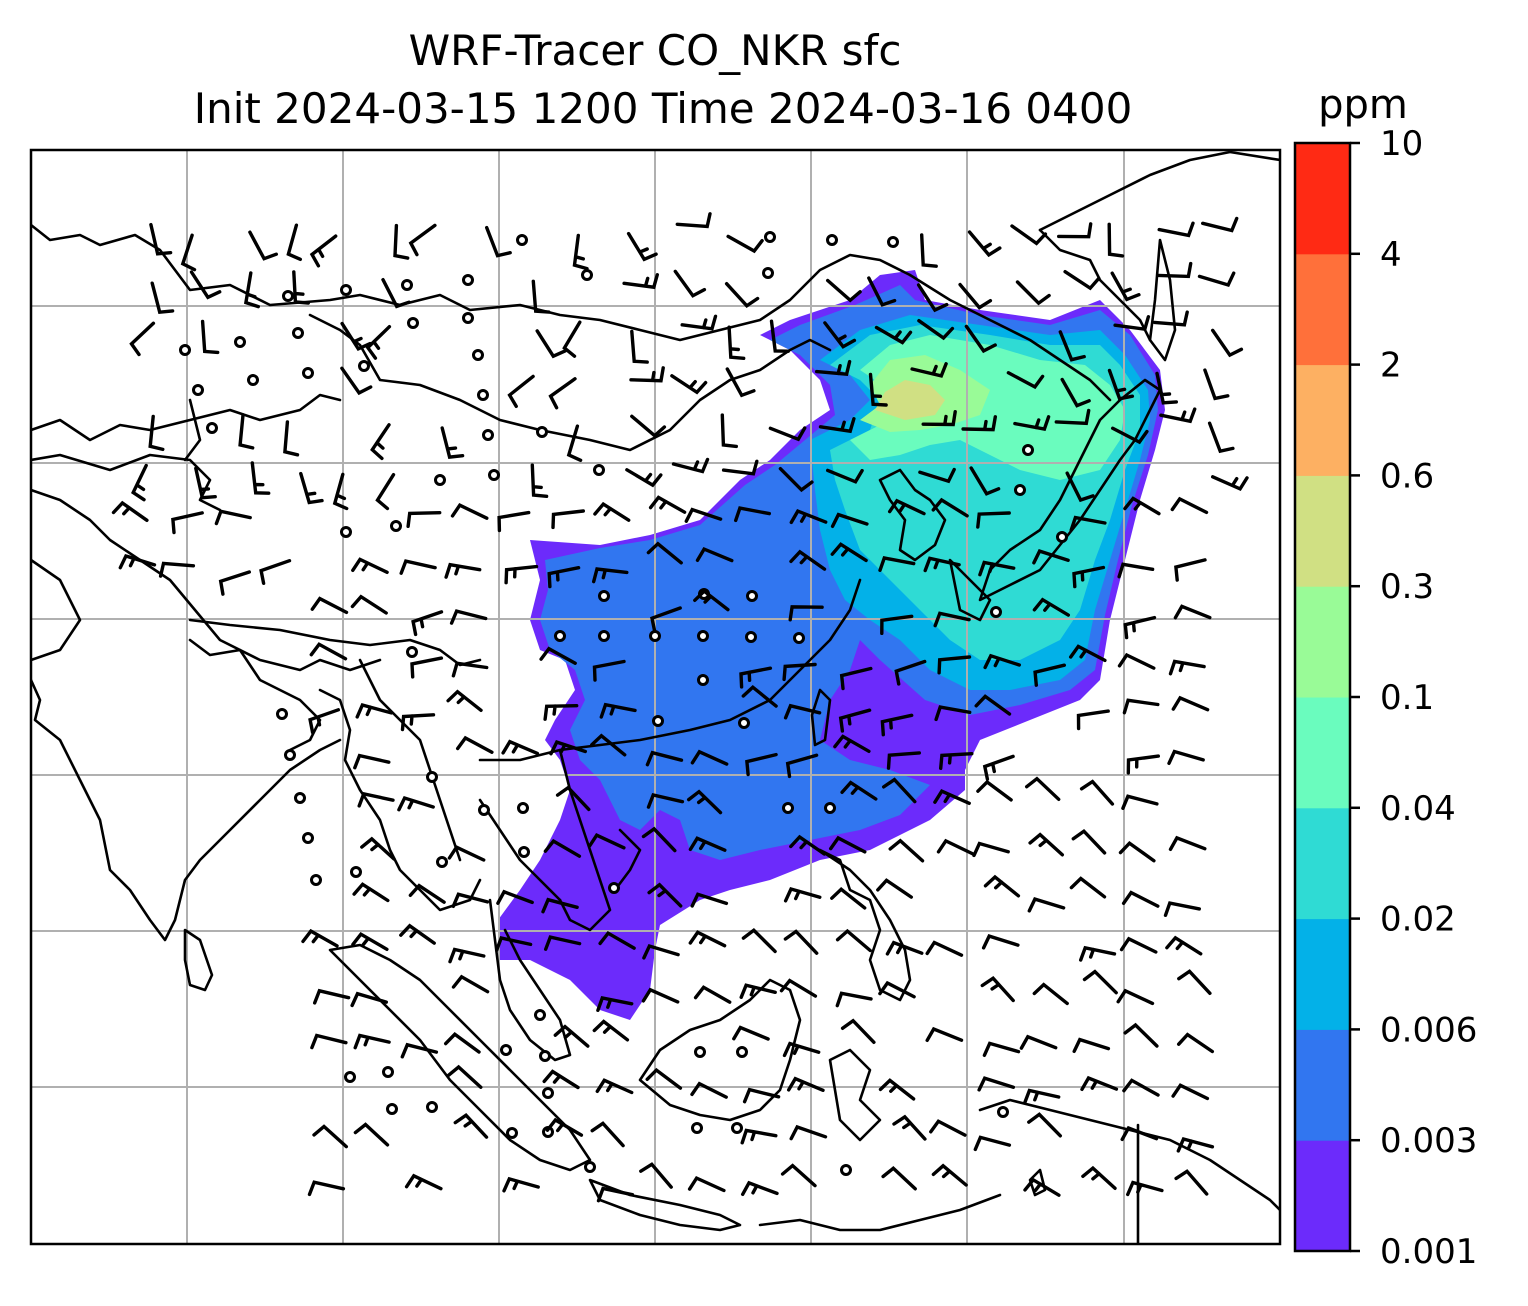 This screenshot has height=1306, width=1528. What do you see at coordinates (1418, 809) in the screenshot?
I see `colorbar-tick-label: 0.04` at bounding box center [1418, 809].